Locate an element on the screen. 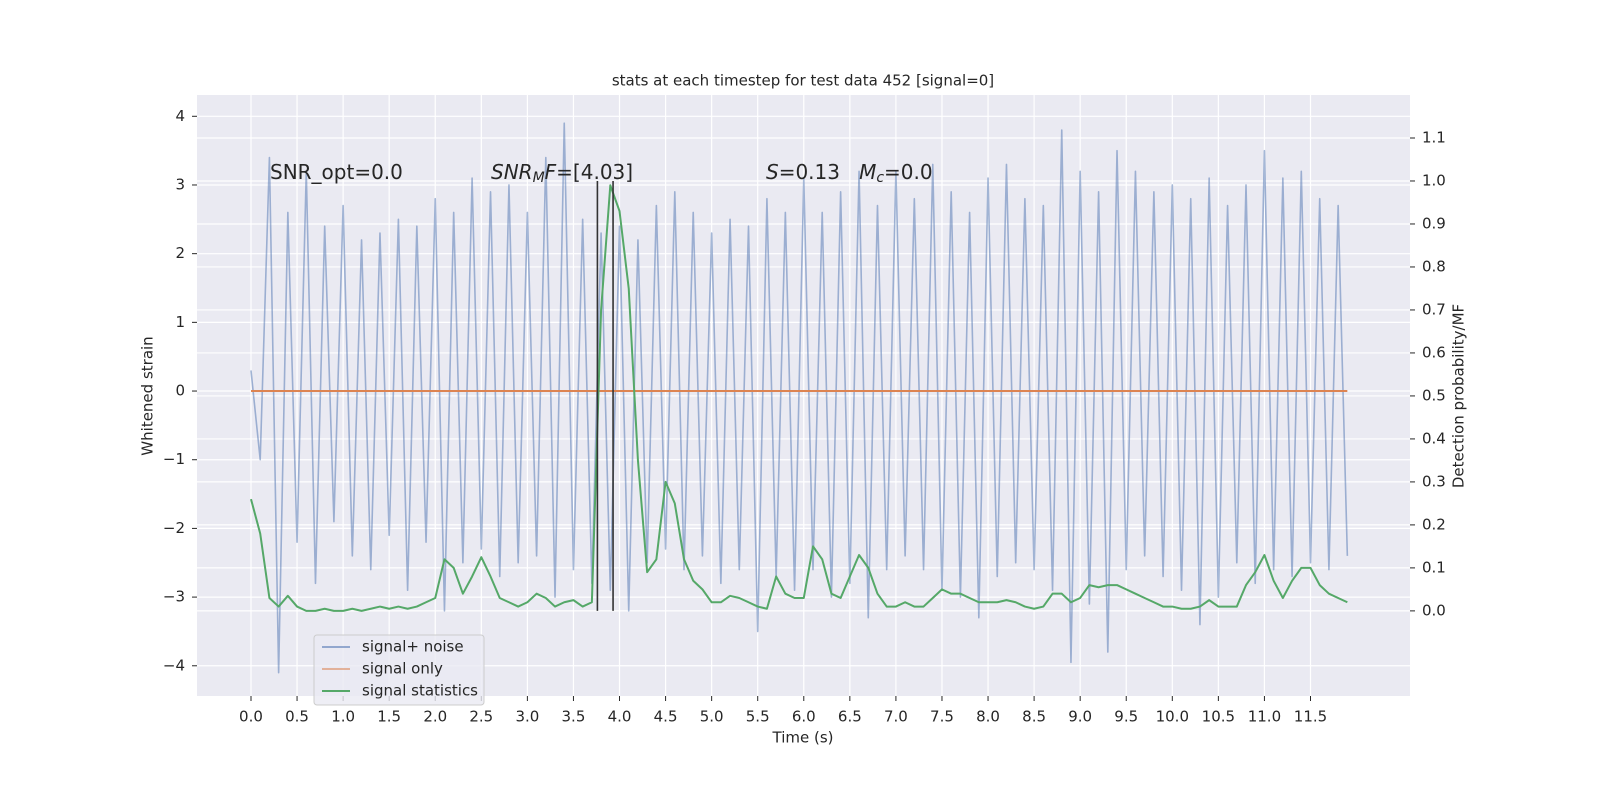 This screenshot has width=1600, height=800. legend-box is located at coordinates (399, 670).